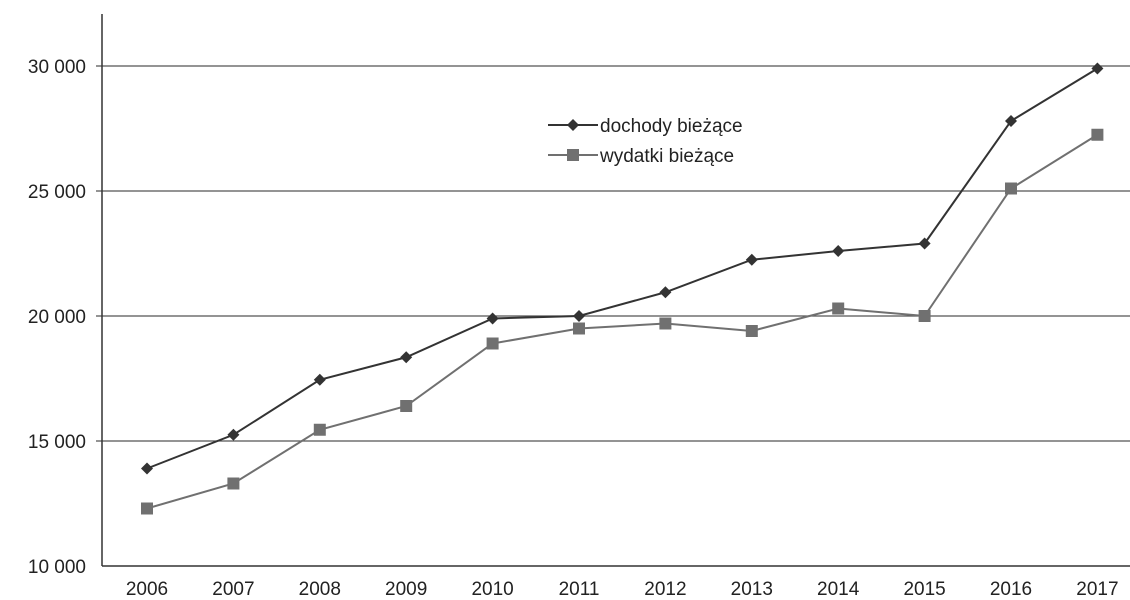  Describe the element at coordinates (1097, 589) in the screenshot. I see `x-tick-label: 2017` at that location.